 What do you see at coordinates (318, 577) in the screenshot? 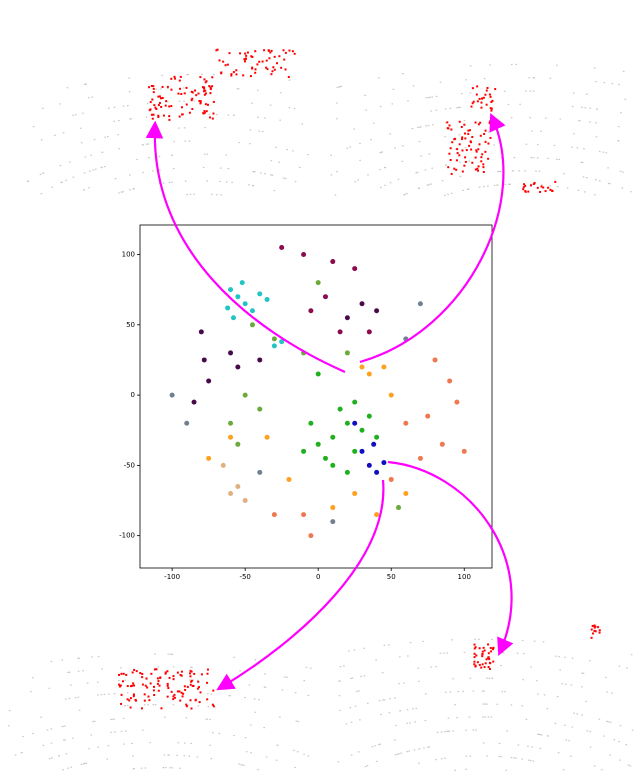
I see `x-tick-label: 0` at bounding box center [318, 577].